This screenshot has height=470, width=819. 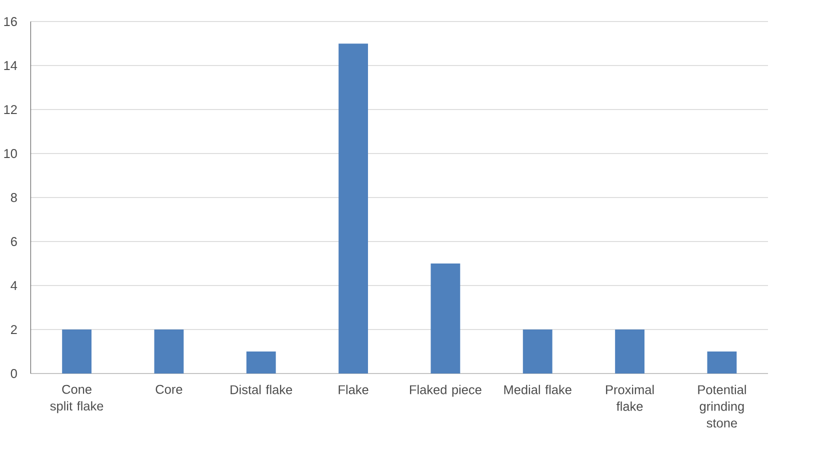 What do you see at coordinates (14, 285) in the screenshot?
I see `y-tick-label: 4` at bounding box center [14, 285].